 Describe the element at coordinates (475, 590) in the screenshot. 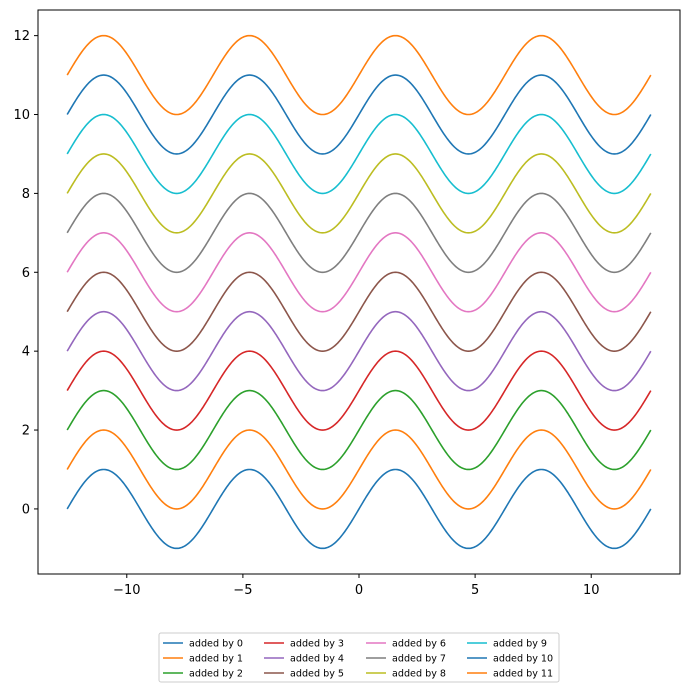

I see `x-tick-label: 5` at that location.